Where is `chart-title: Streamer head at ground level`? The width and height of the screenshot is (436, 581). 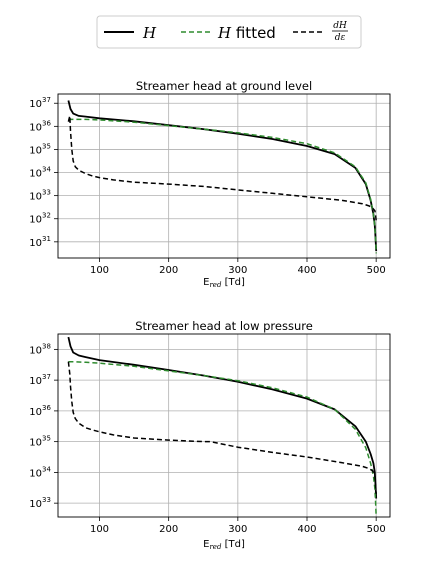
chart-title: Streamer head at ground level is located at coordinates (224, 86).